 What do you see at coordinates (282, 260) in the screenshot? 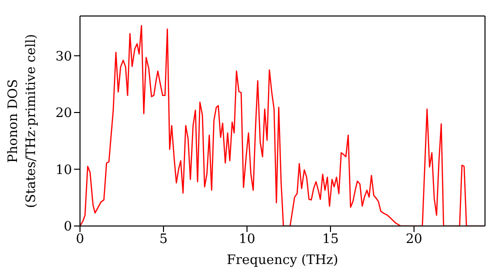
I see `x-axis-title: Frequency (THz)` at bounding box center [282, 260].